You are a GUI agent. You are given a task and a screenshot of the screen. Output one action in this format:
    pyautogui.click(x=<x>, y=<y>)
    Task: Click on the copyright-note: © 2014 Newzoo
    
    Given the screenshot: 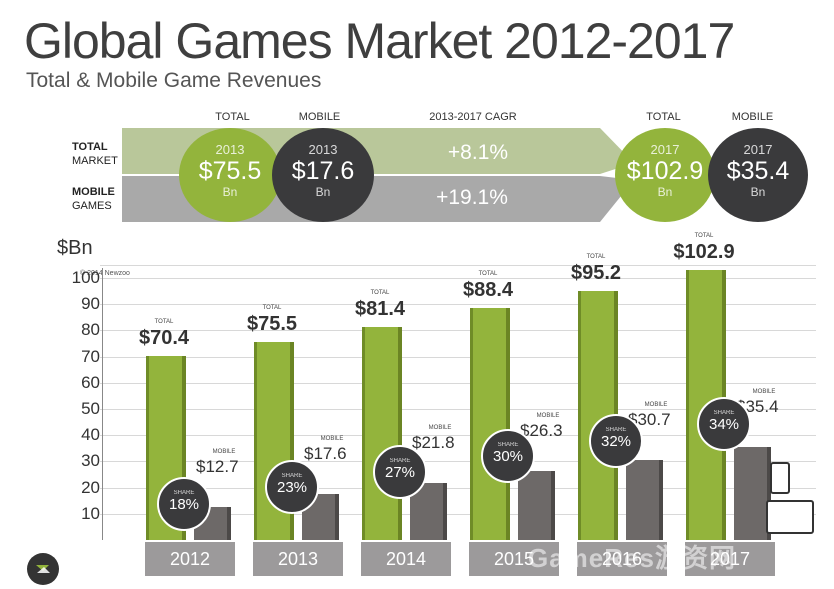 What is the action you would take?
    pyautogui.click(x=105, y=273)
    